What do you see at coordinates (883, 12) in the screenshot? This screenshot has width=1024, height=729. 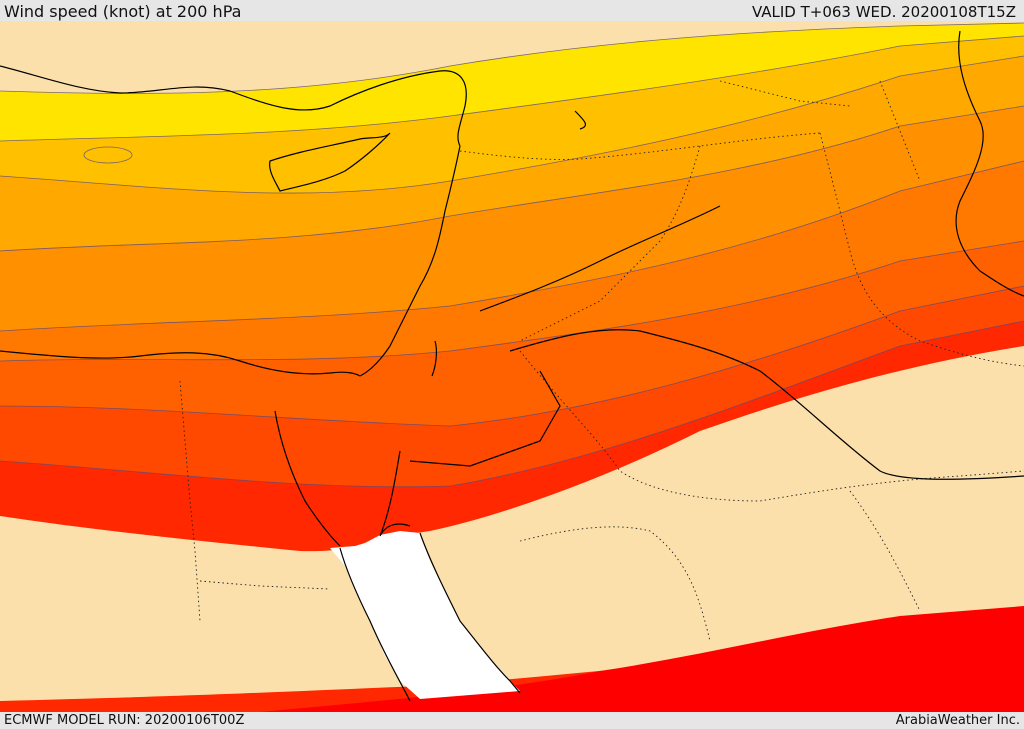 I see `valid-time: VALID T+063 WED. 20200108T15Z` at bounding box center [883, 12].